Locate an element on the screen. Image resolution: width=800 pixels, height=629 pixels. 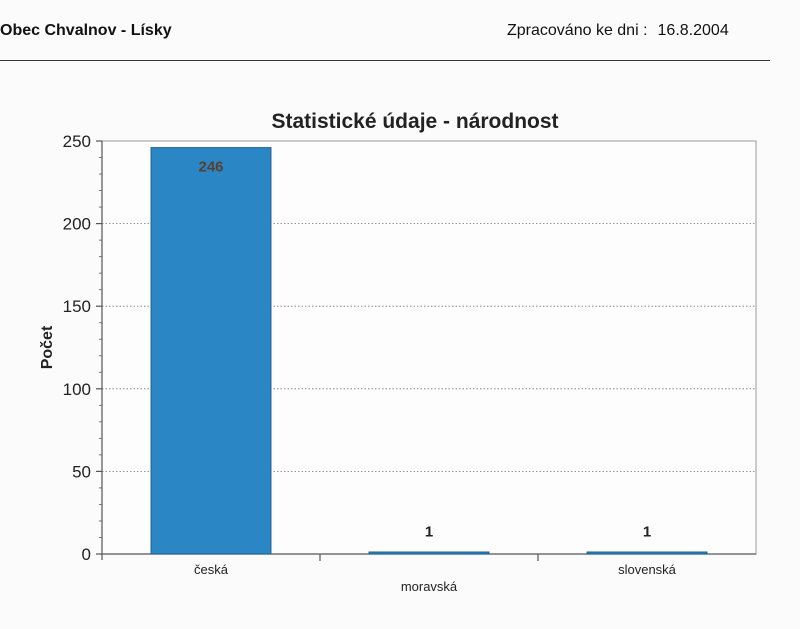
y-tick-label: 50 is located at coordinates (81, 471).